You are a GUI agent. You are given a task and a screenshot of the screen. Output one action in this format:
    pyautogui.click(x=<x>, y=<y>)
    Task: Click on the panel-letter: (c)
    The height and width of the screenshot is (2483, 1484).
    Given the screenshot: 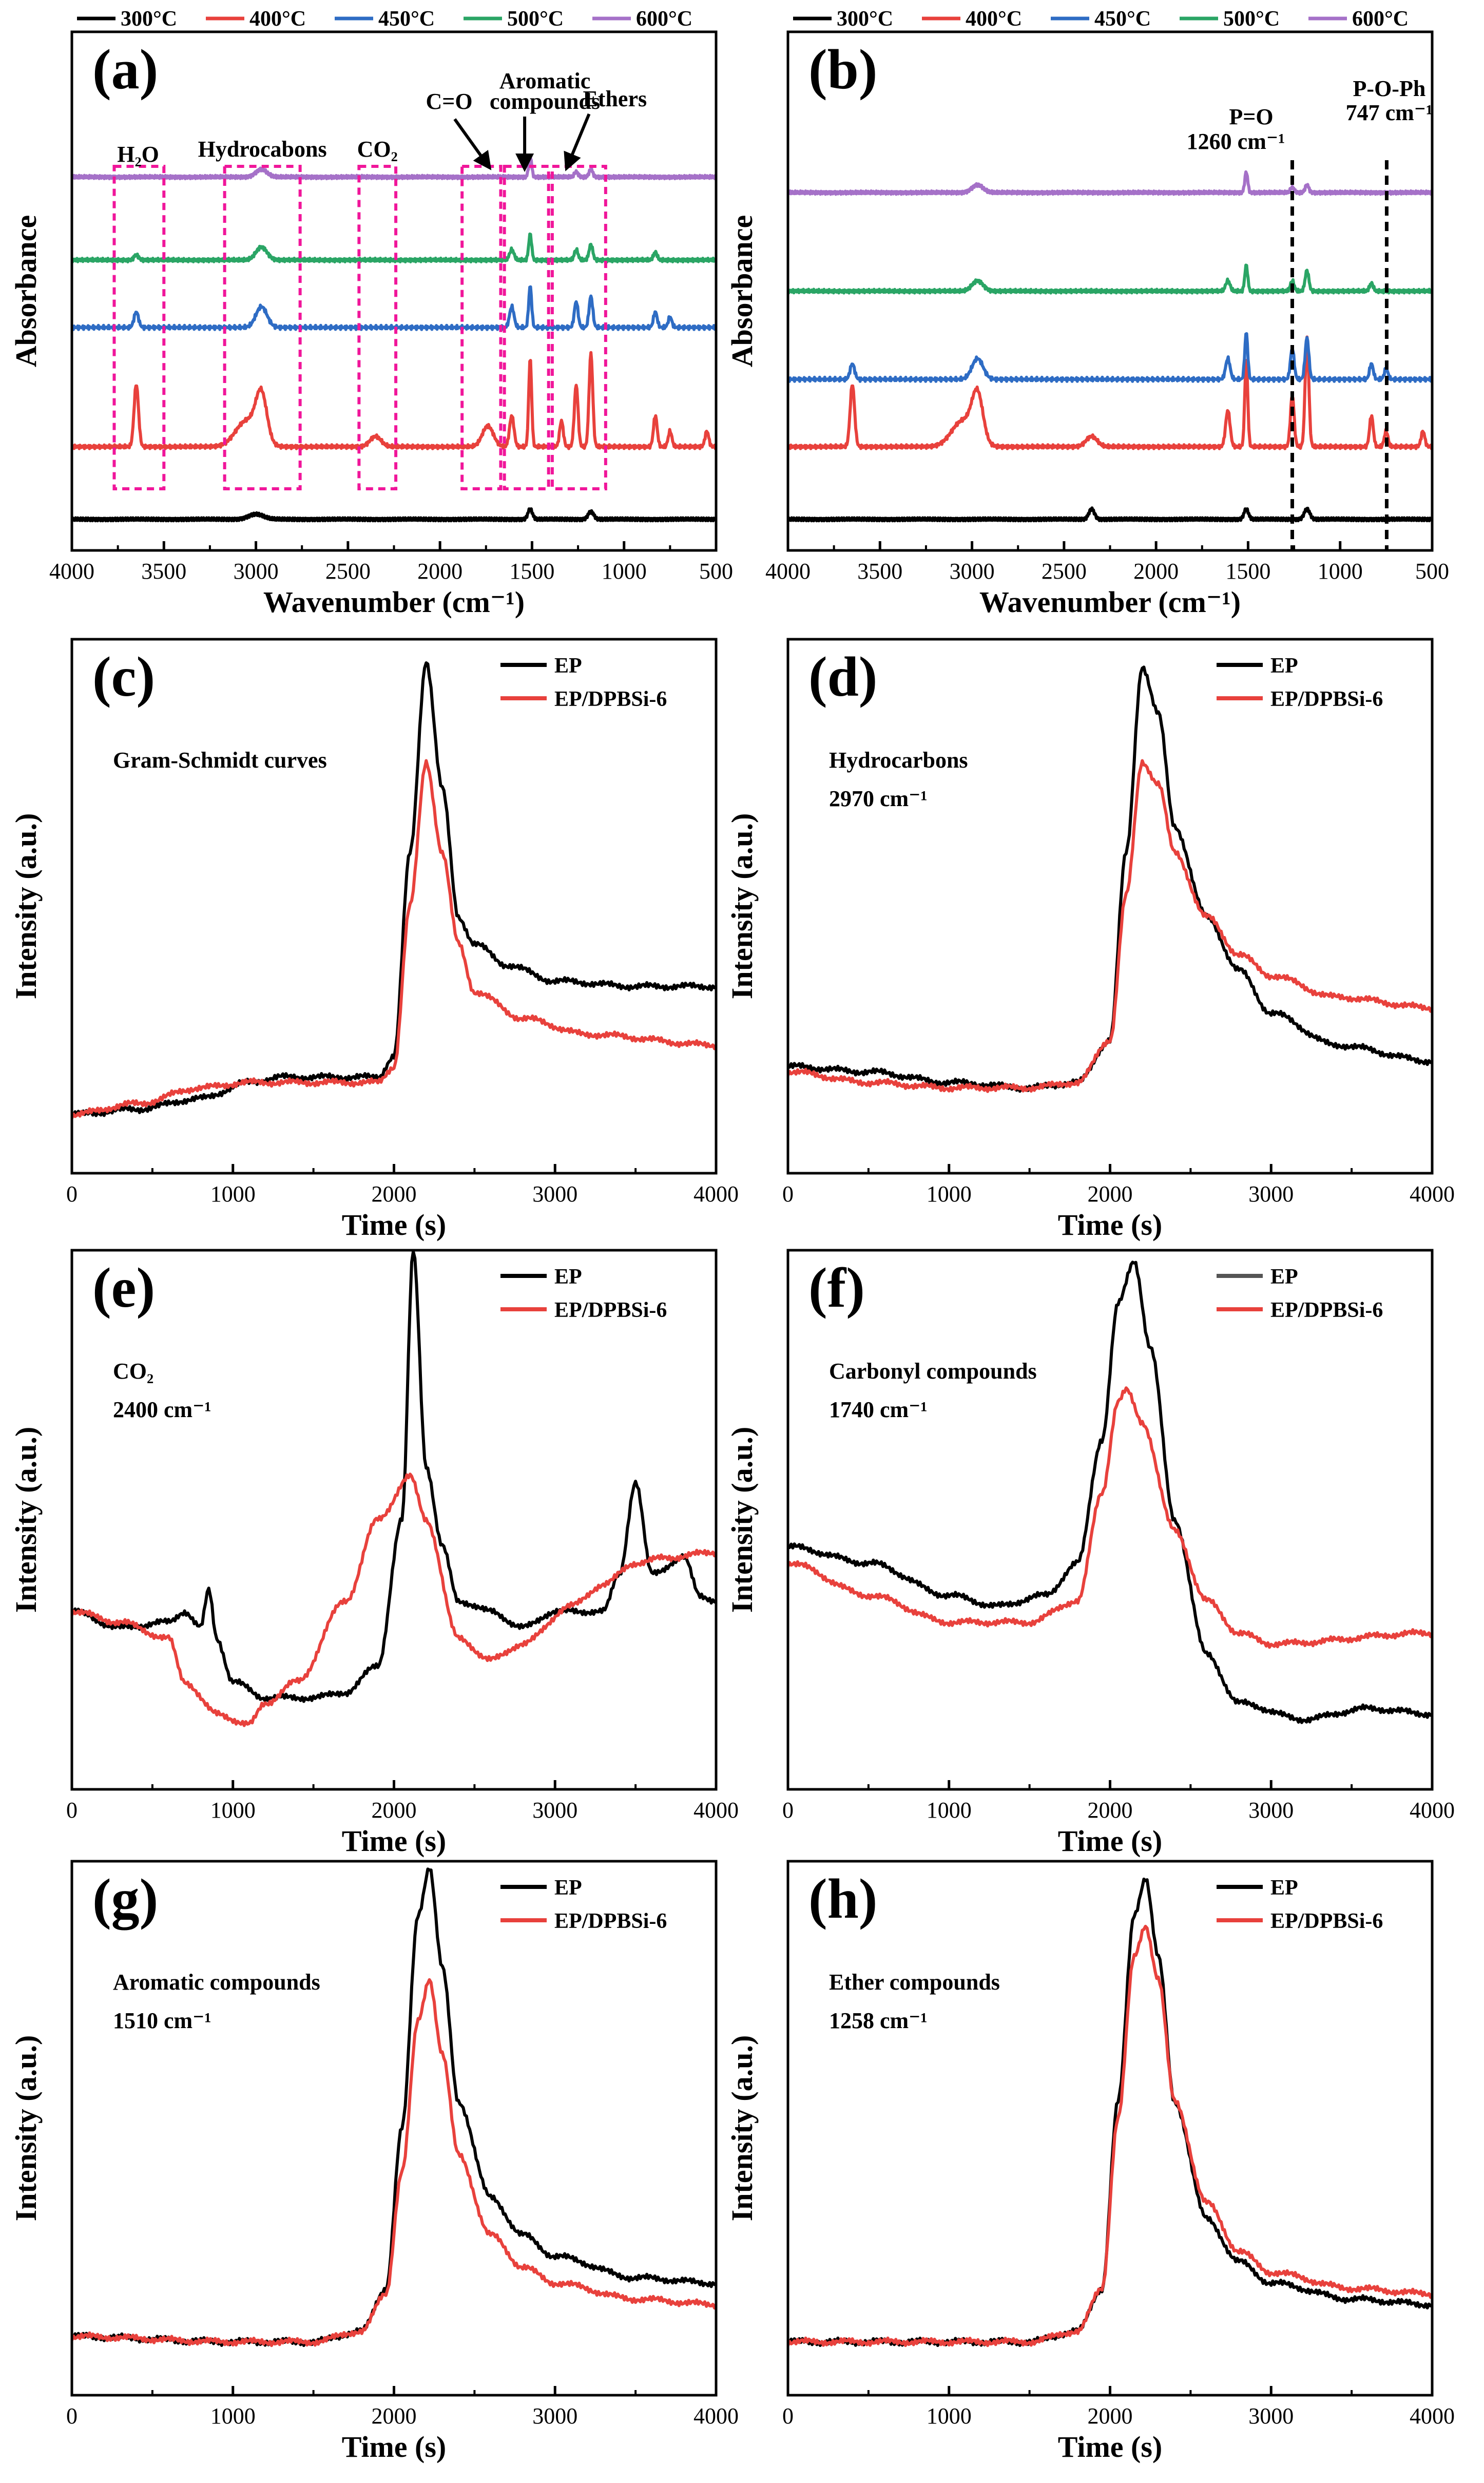 What is the action you would take?
    pyautogui.click(x=124, y=676)
    